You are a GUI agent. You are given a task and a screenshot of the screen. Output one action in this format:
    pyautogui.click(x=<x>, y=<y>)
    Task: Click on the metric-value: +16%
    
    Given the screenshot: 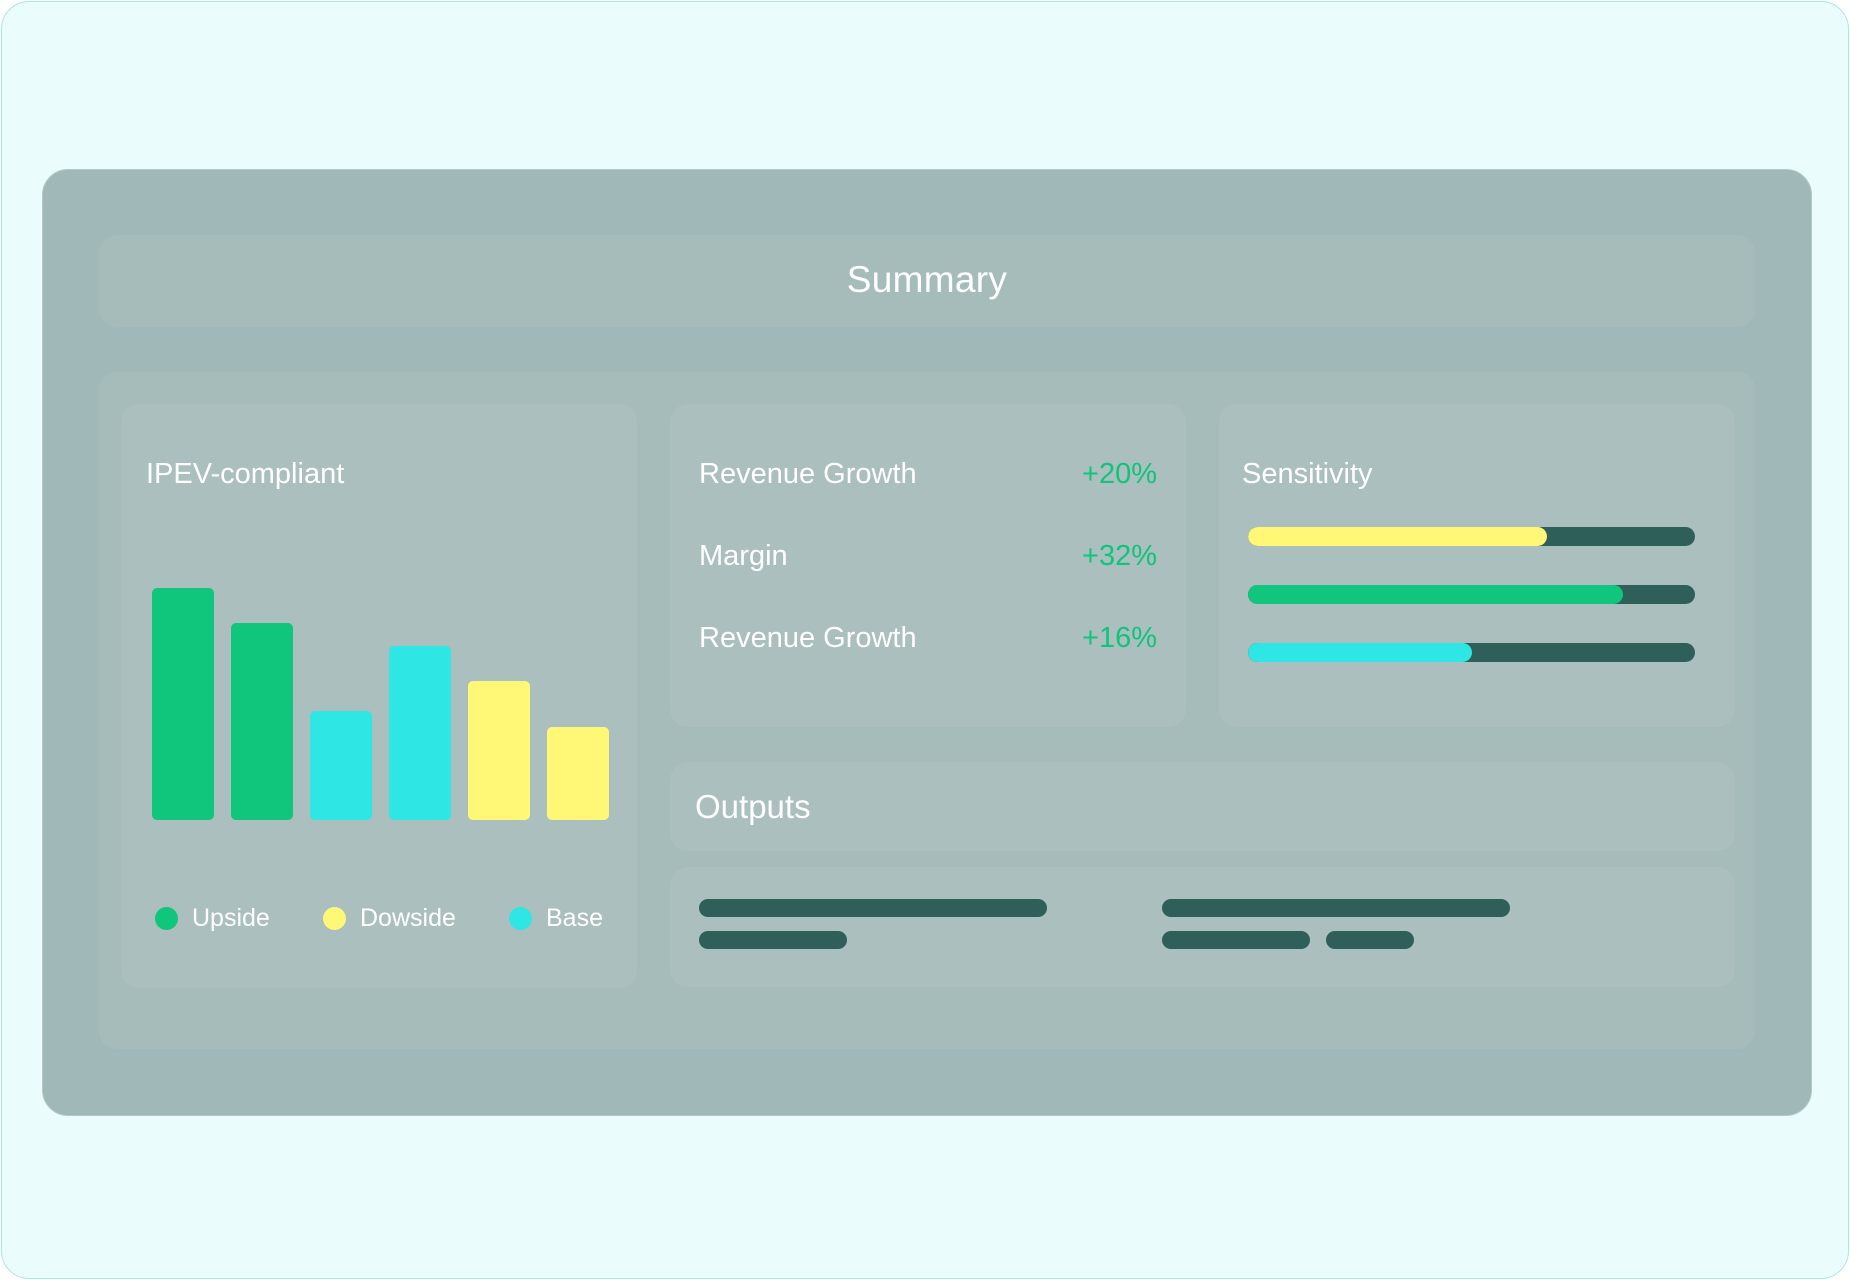 What is the action you would take?
    pyautogui.click(x=1119, y=638)
    